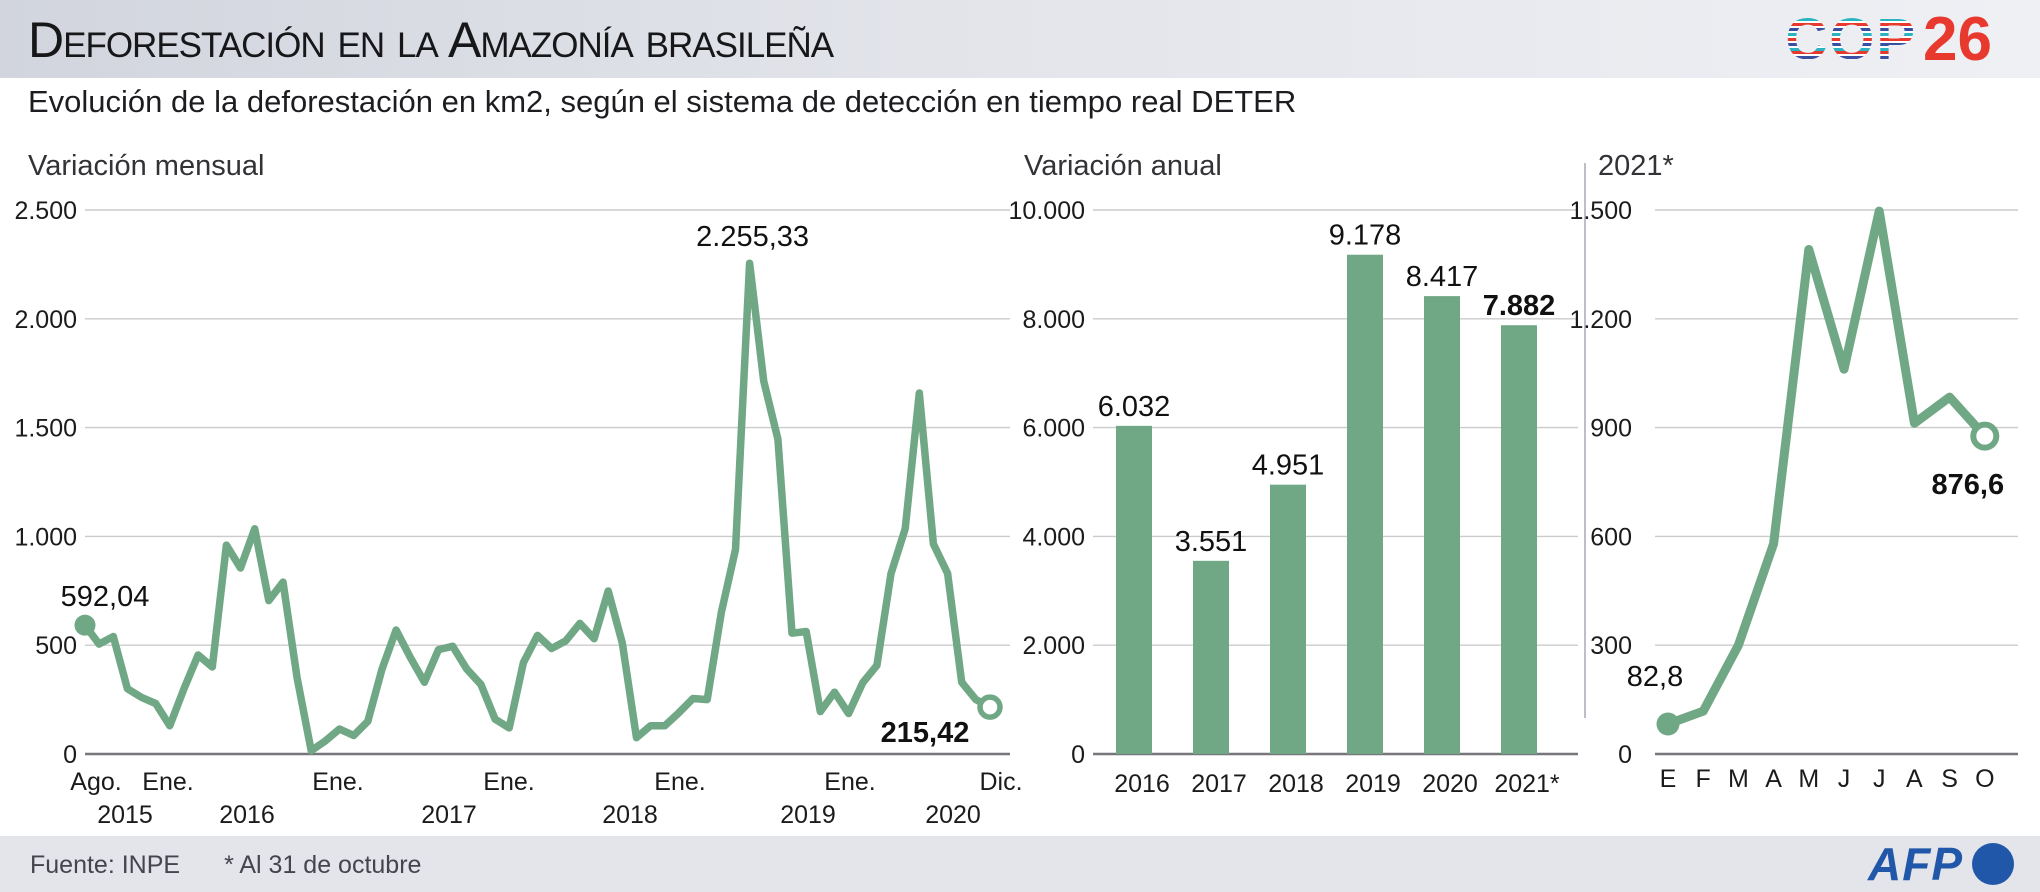  I want to click on data-label: 592,04, so click(105, 597).